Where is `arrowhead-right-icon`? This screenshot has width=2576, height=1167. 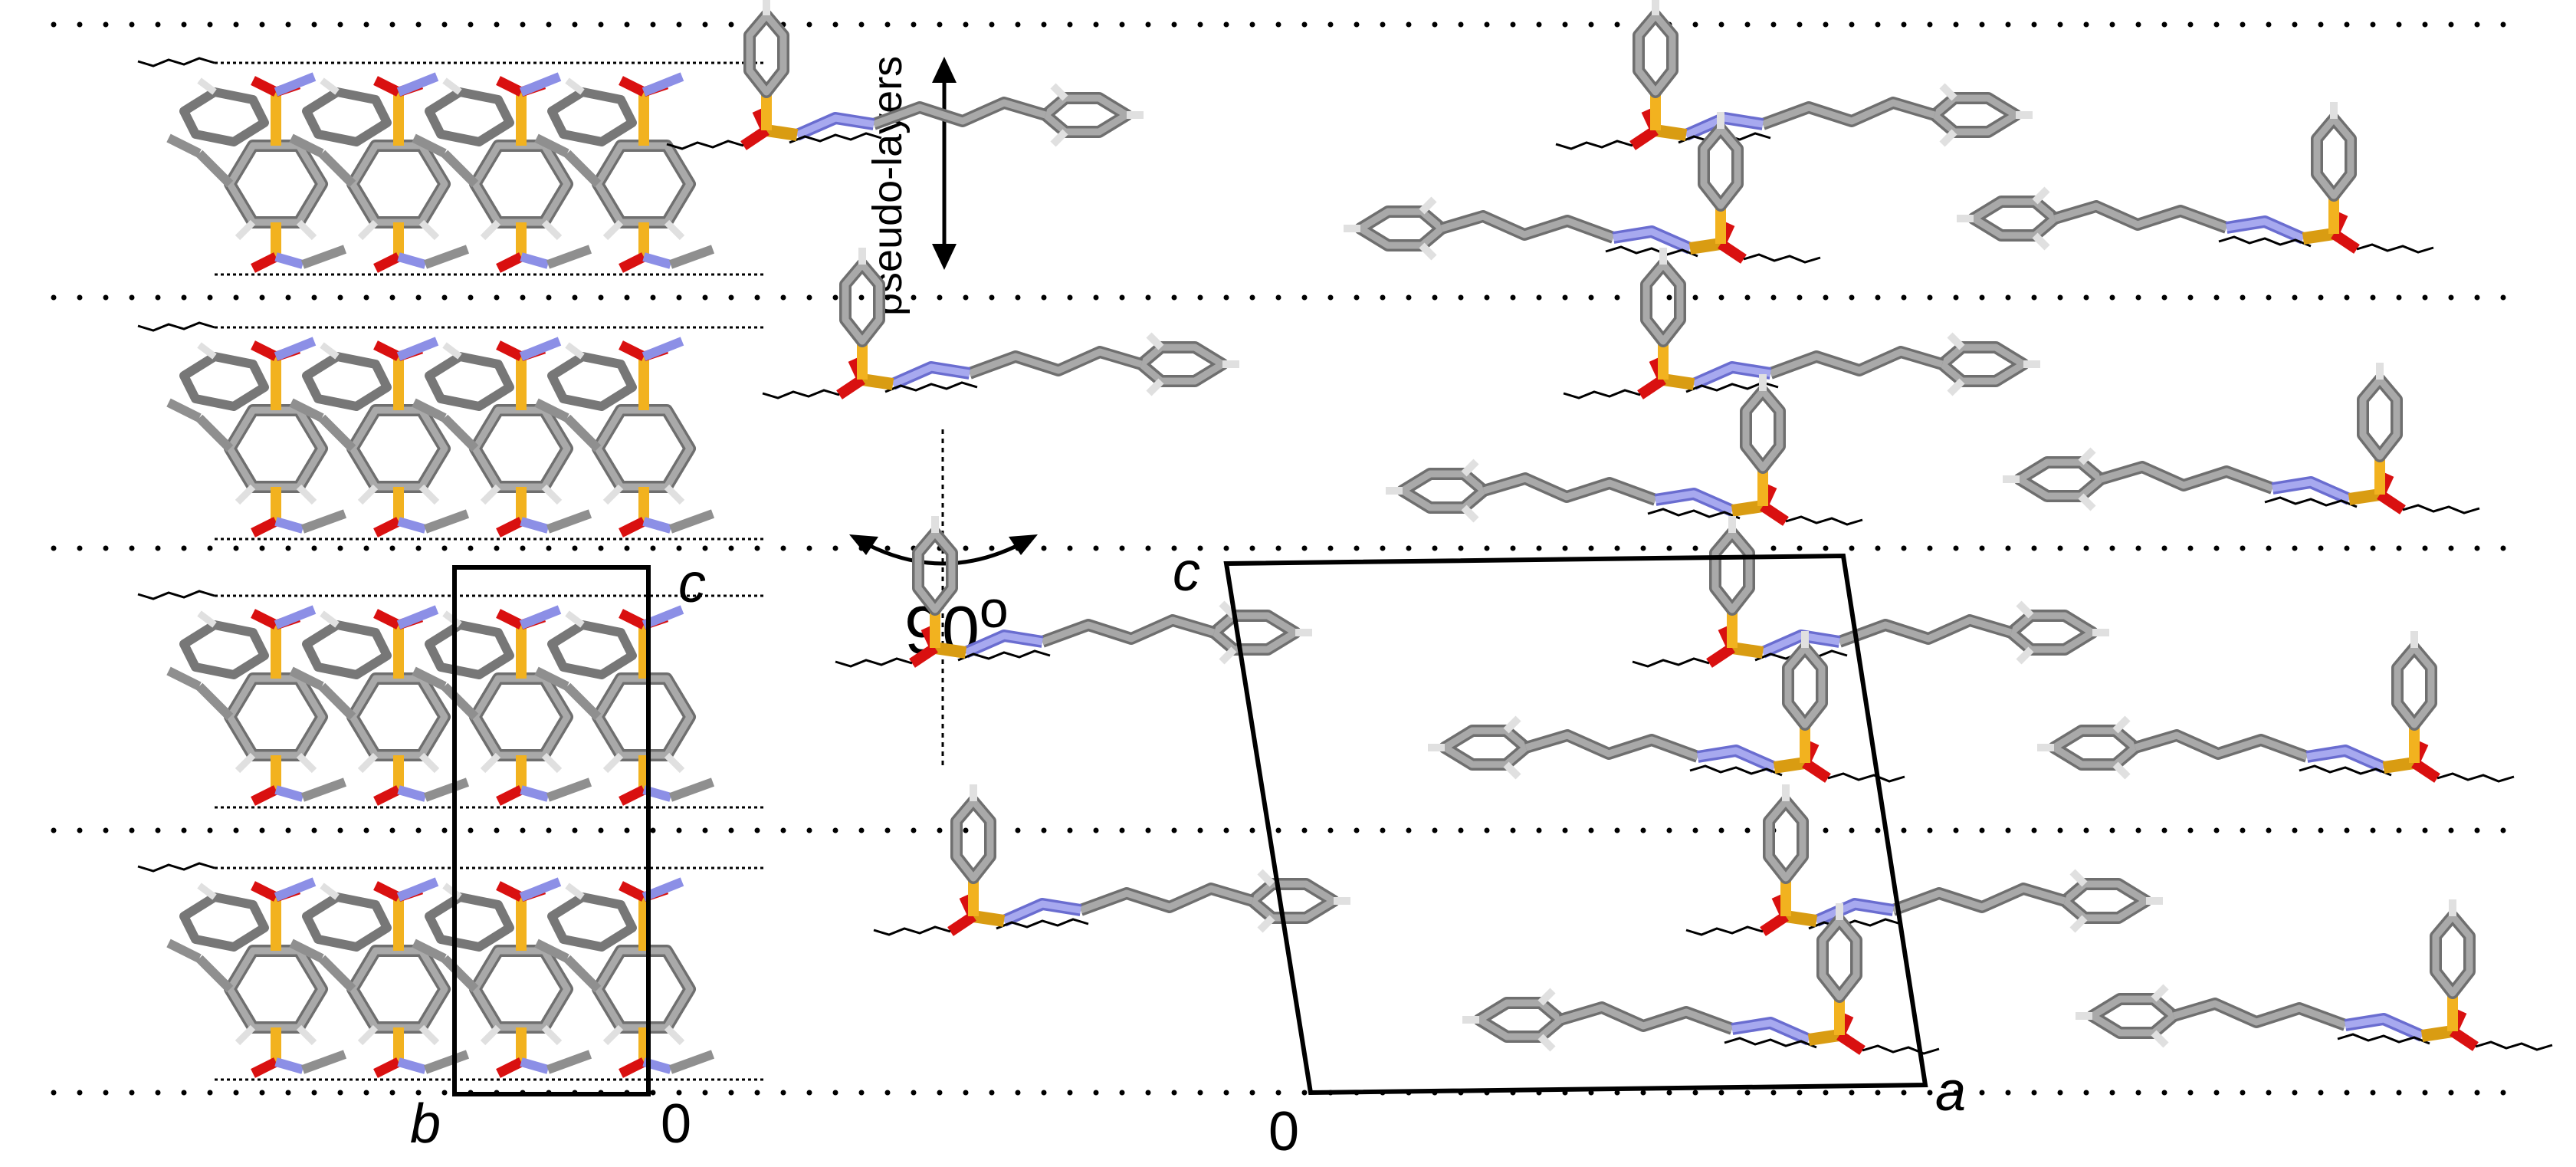
arrowhead-right-icon is located at coordinates (1023, 544).